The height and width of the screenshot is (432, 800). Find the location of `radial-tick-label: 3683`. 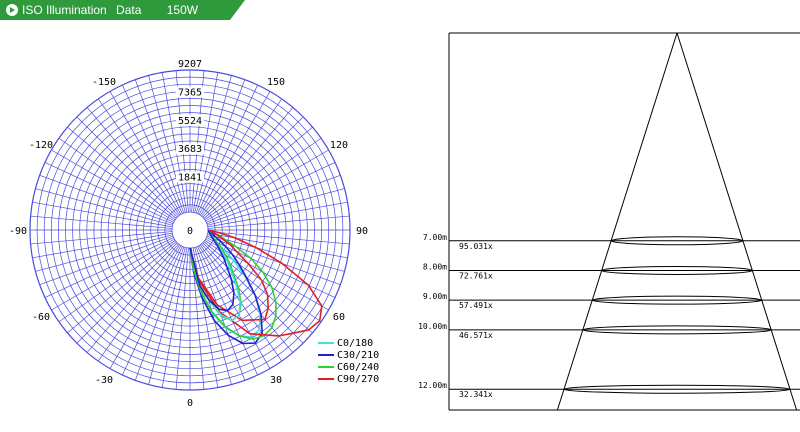

radial-tick-label: 3683 is located at coordinates (190, 149).